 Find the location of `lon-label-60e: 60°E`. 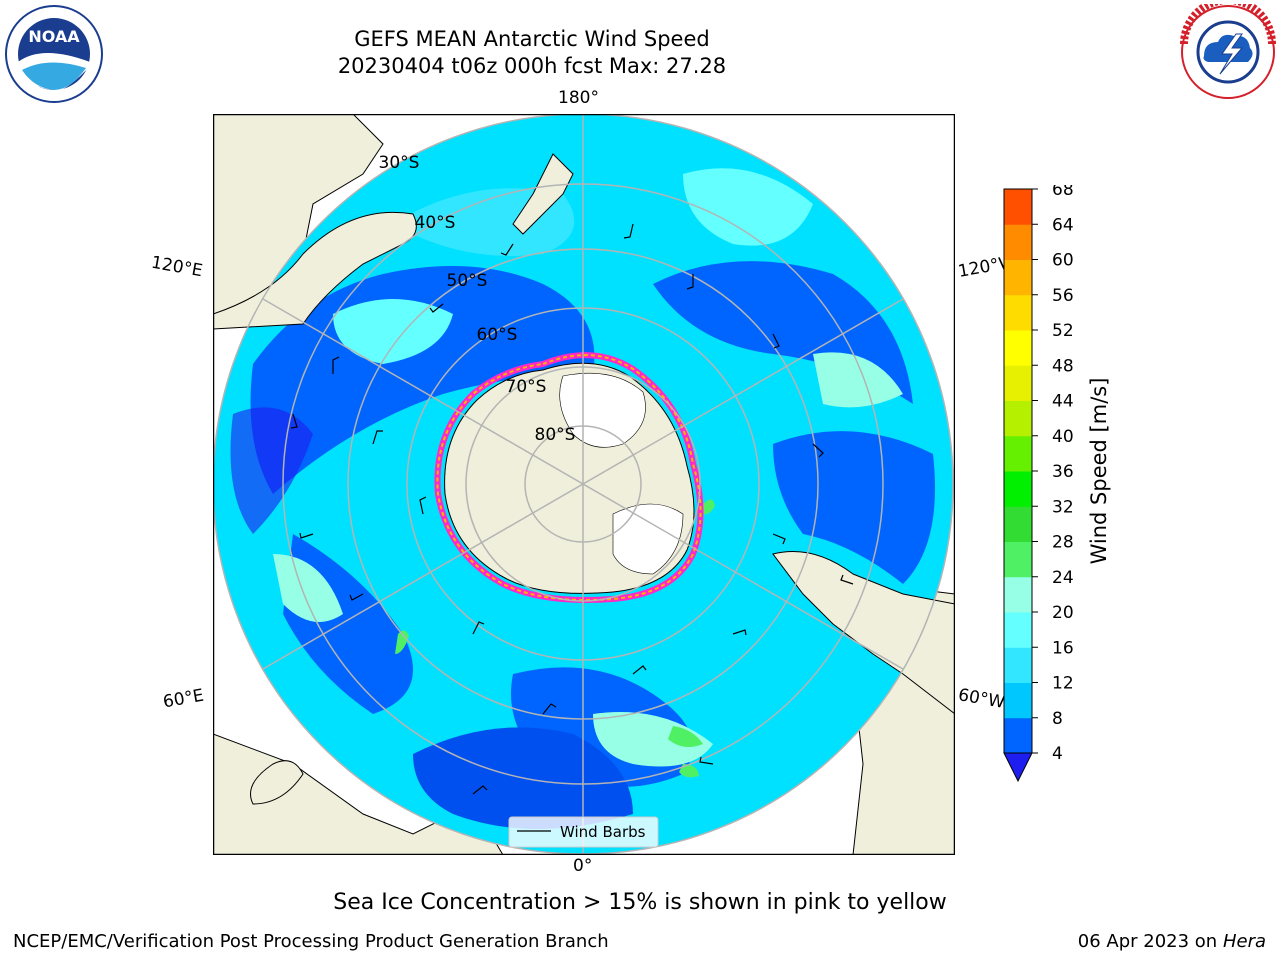

lon-label-60e: 60°E is located at coordinates (183, 699).